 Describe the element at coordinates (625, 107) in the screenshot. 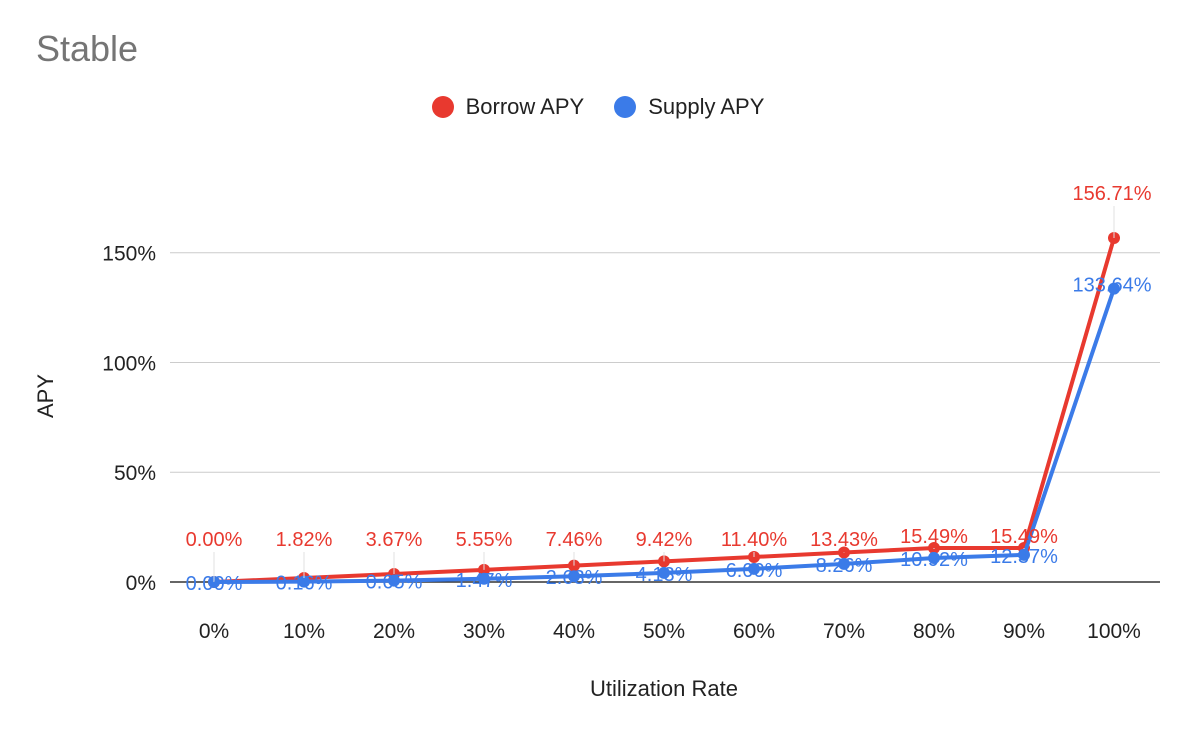

I see `legend-swatch-supply` at that location.